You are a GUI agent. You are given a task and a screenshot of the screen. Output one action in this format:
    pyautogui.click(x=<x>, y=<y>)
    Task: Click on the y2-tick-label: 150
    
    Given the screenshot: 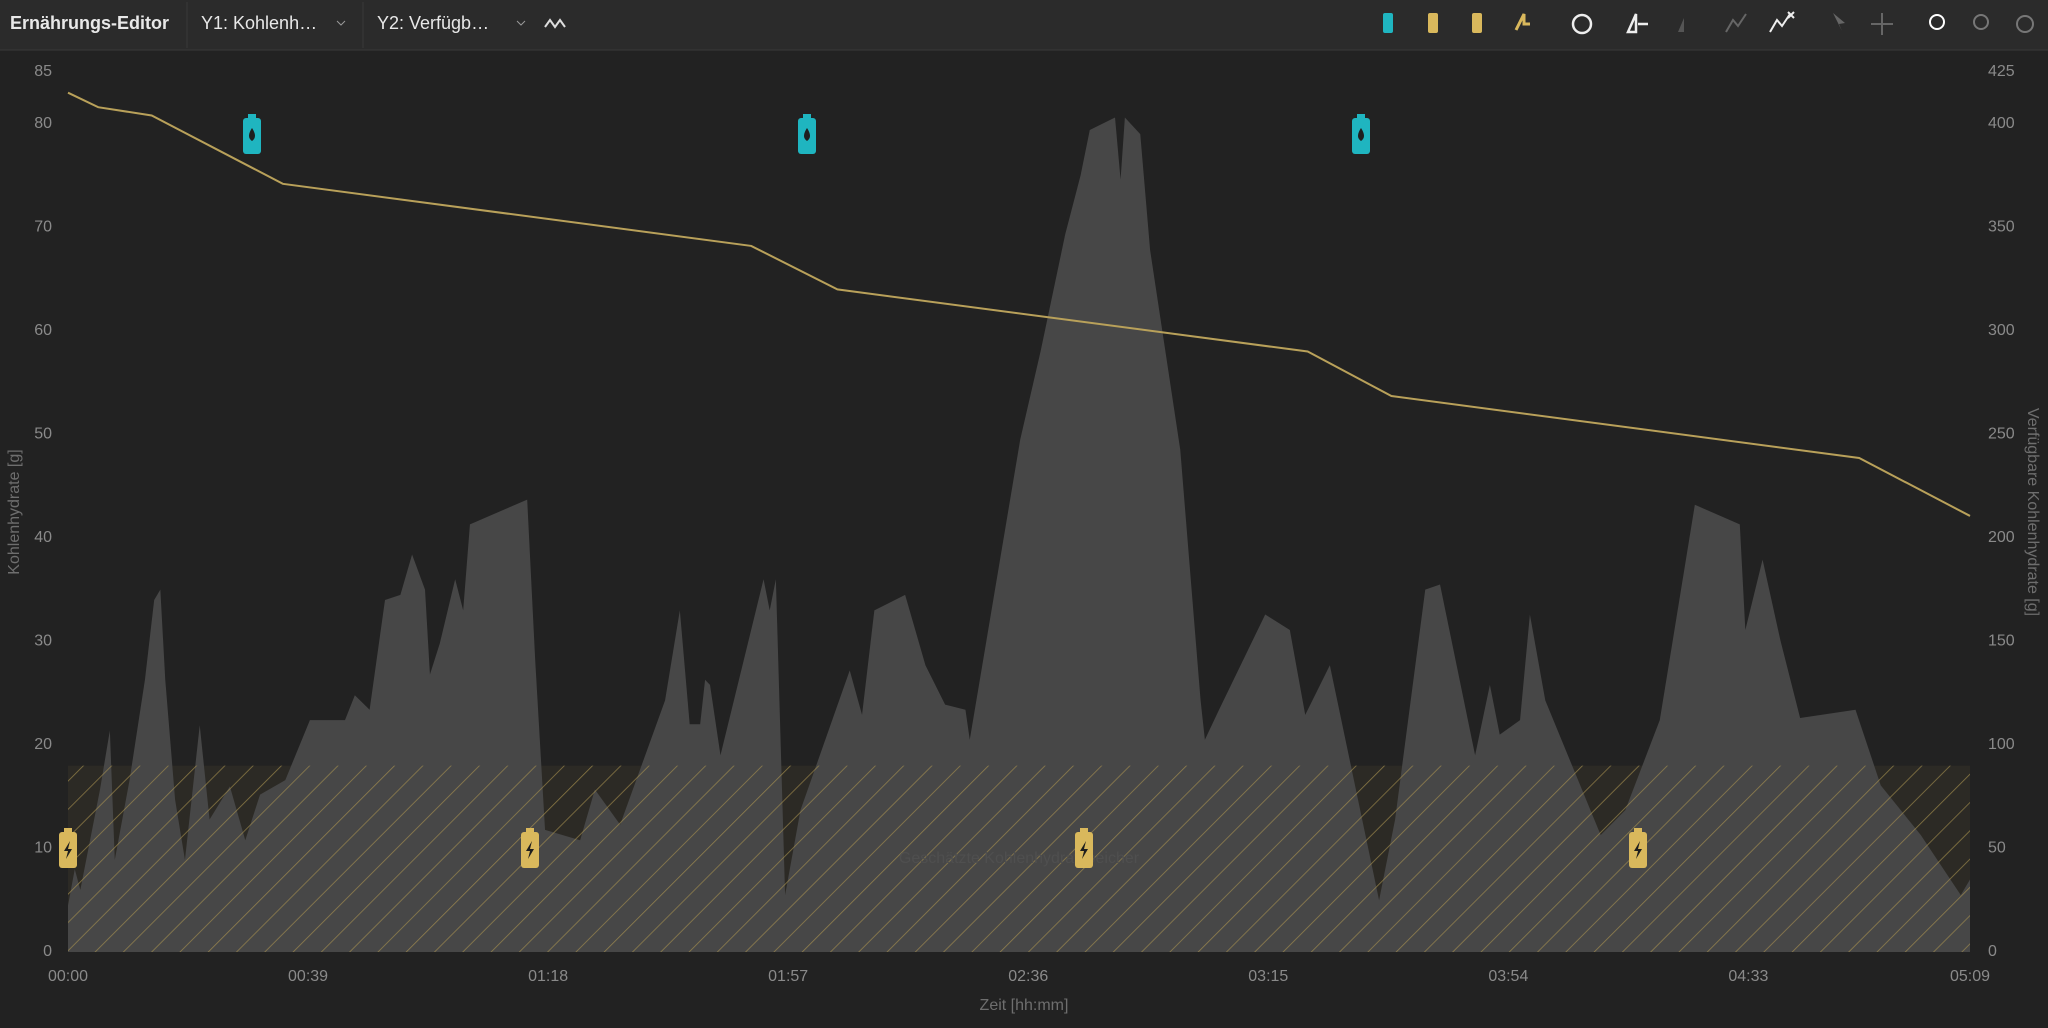 What is the action you would take?
    pyautogui.click(x=2001, y=641)
    